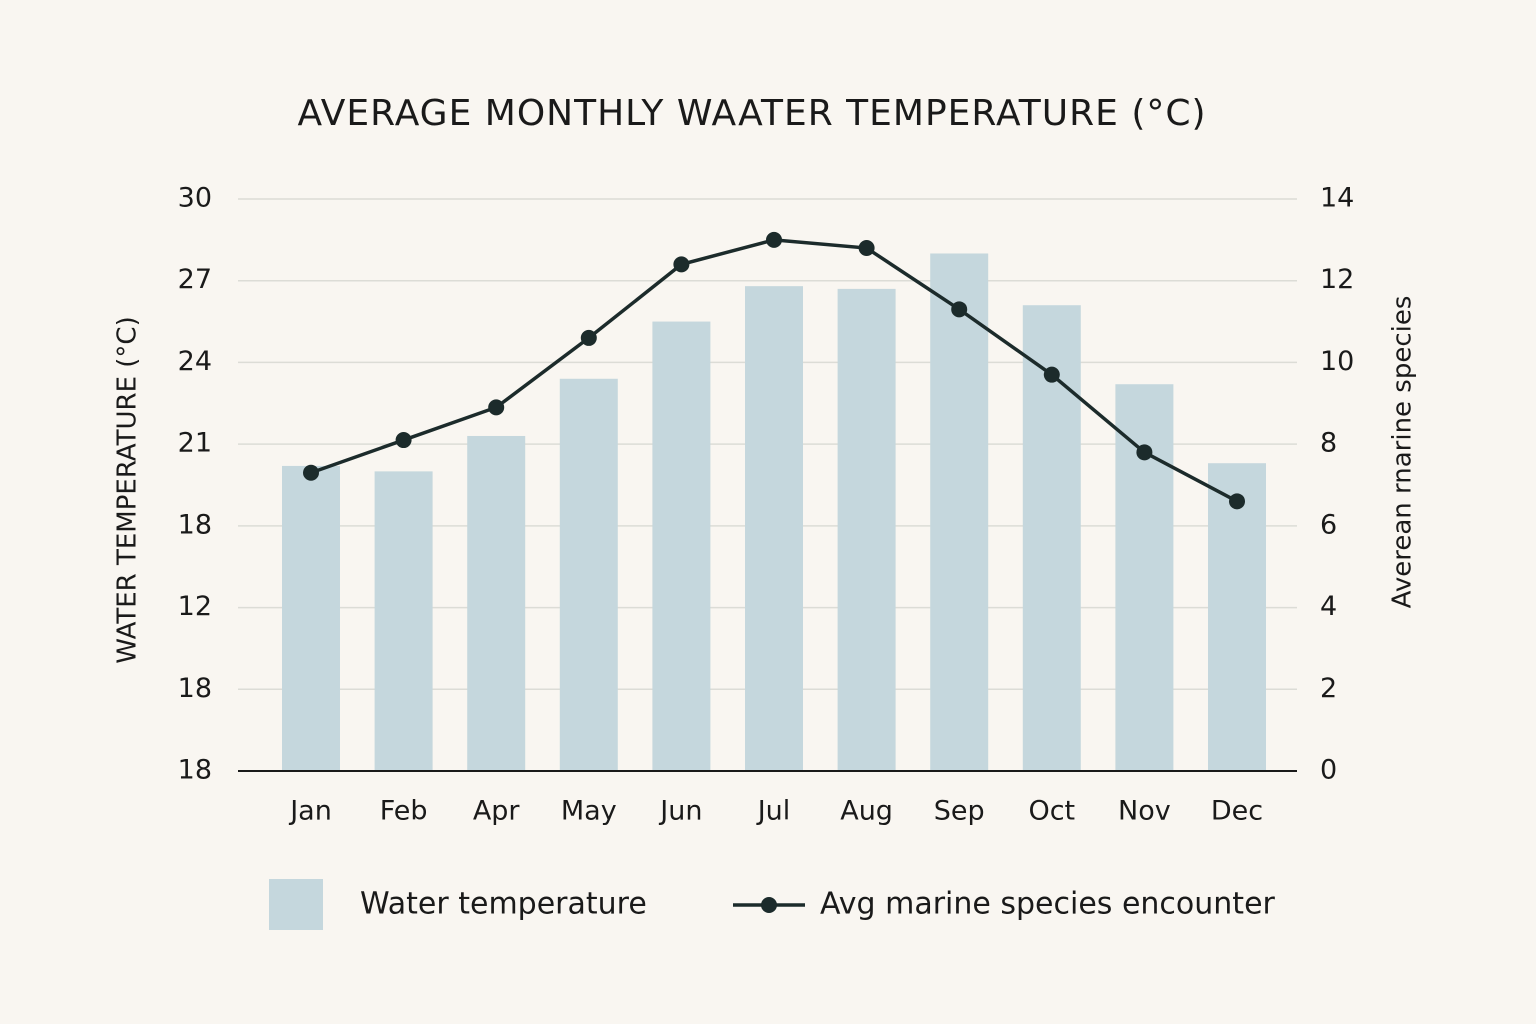  I want to click on y2-tick-label: 14, so click(1337, 198).